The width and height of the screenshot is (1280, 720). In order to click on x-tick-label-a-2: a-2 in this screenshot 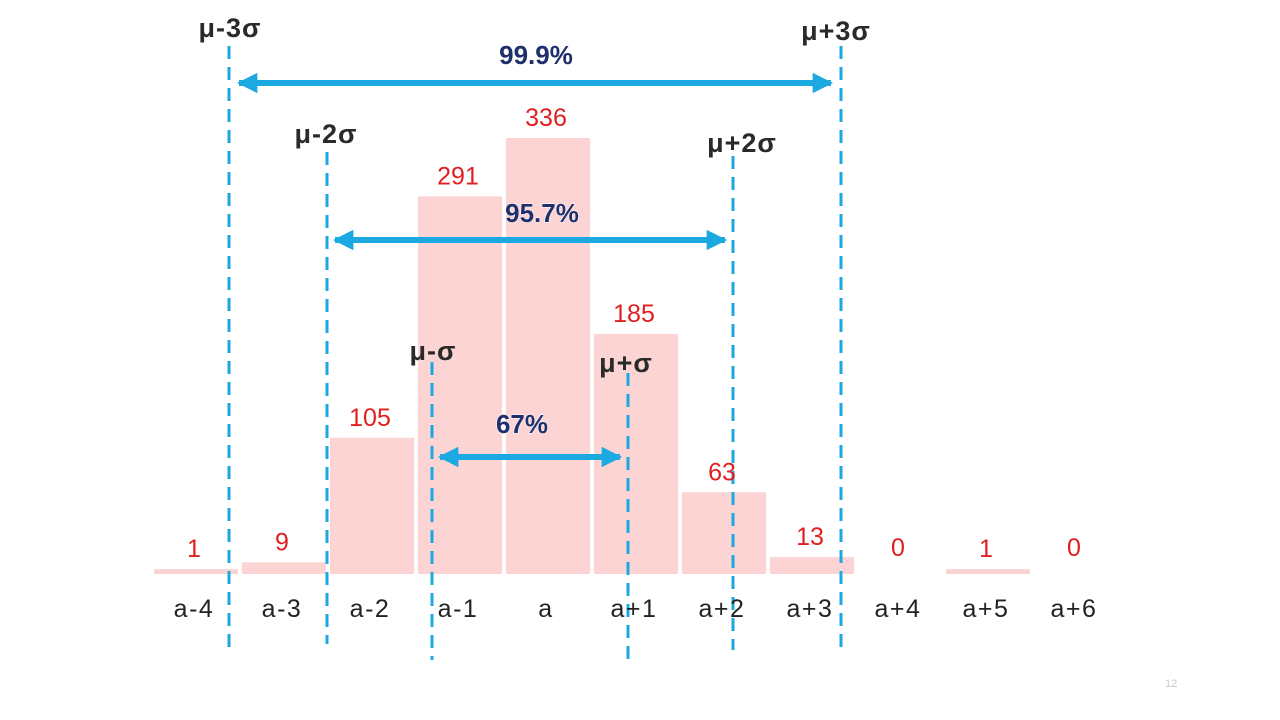, I will do `click(370, 609)`.